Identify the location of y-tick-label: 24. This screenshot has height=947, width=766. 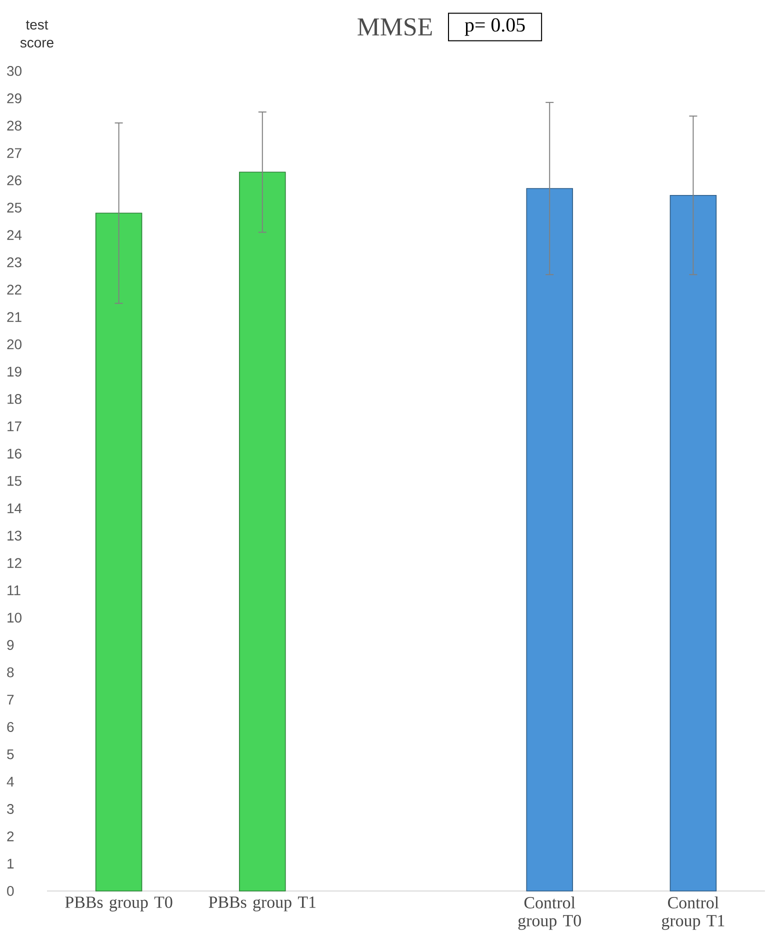
(14, 235).